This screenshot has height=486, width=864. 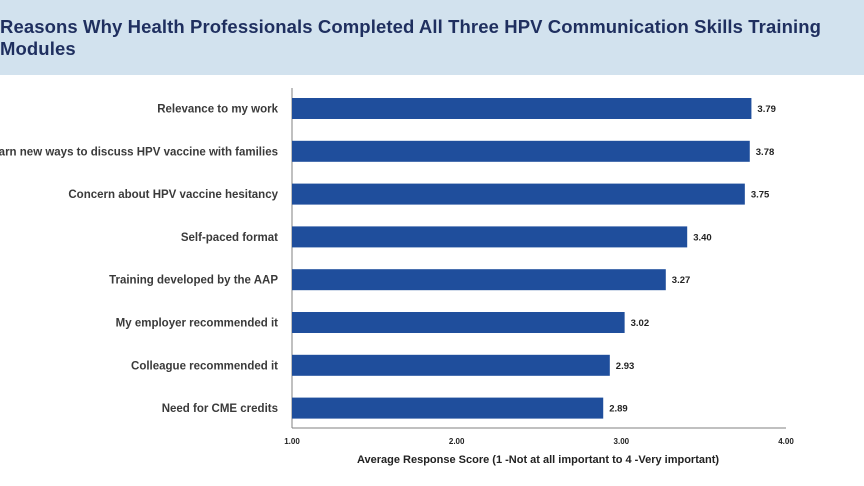 I want to click on data-label: 3.02, so click(x=640, y=323).